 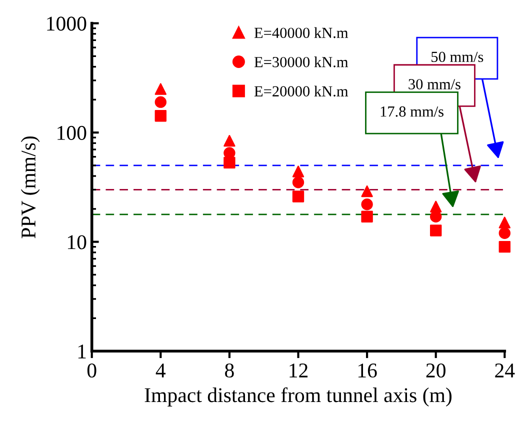 I want to click on ref-line-label: 30 mm/s, so click(x=434, y=84).